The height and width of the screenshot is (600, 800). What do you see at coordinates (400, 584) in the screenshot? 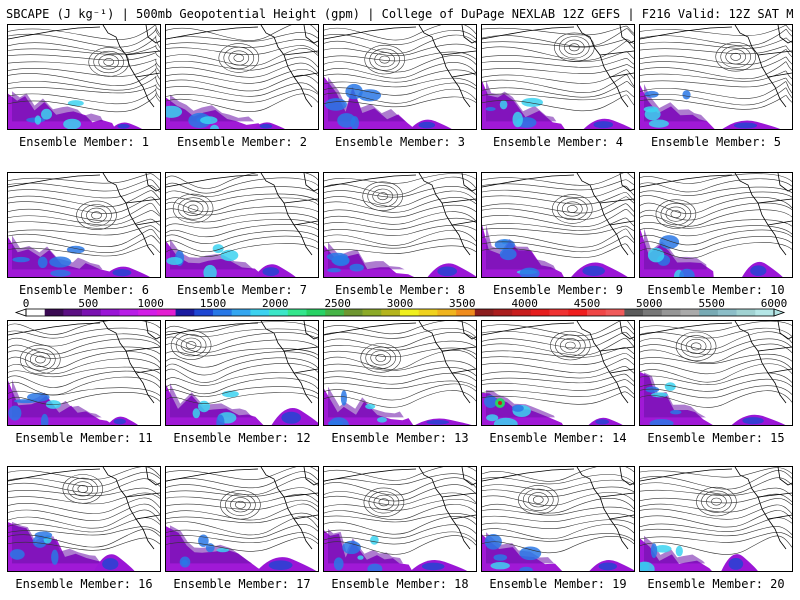
I see `member-label: Ensemble Member: 18` at bounding box center [400, 584].